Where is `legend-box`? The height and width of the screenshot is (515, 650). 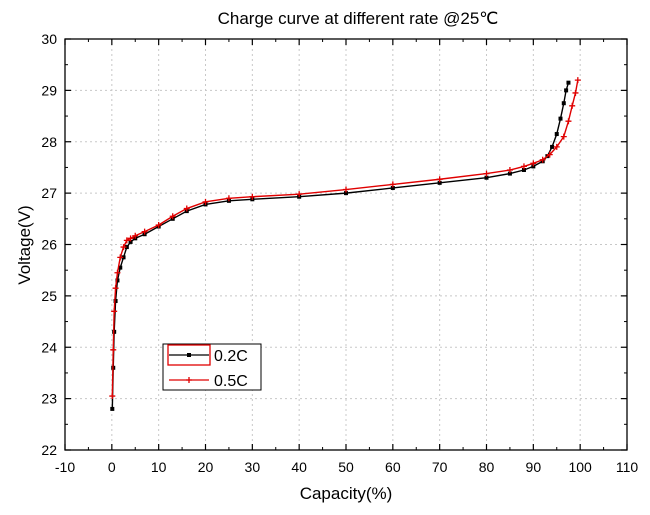 legend-box is located at coordinates (212, 367).